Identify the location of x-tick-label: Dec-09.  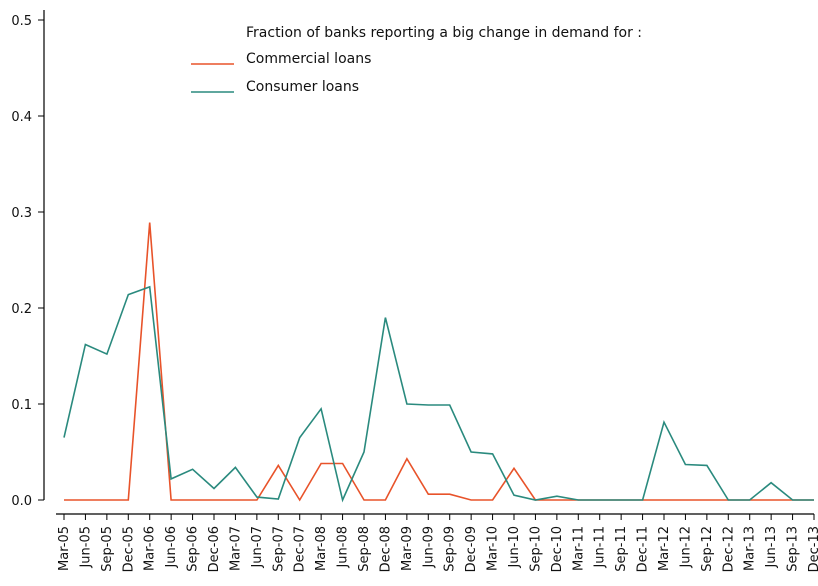
(471, 549).